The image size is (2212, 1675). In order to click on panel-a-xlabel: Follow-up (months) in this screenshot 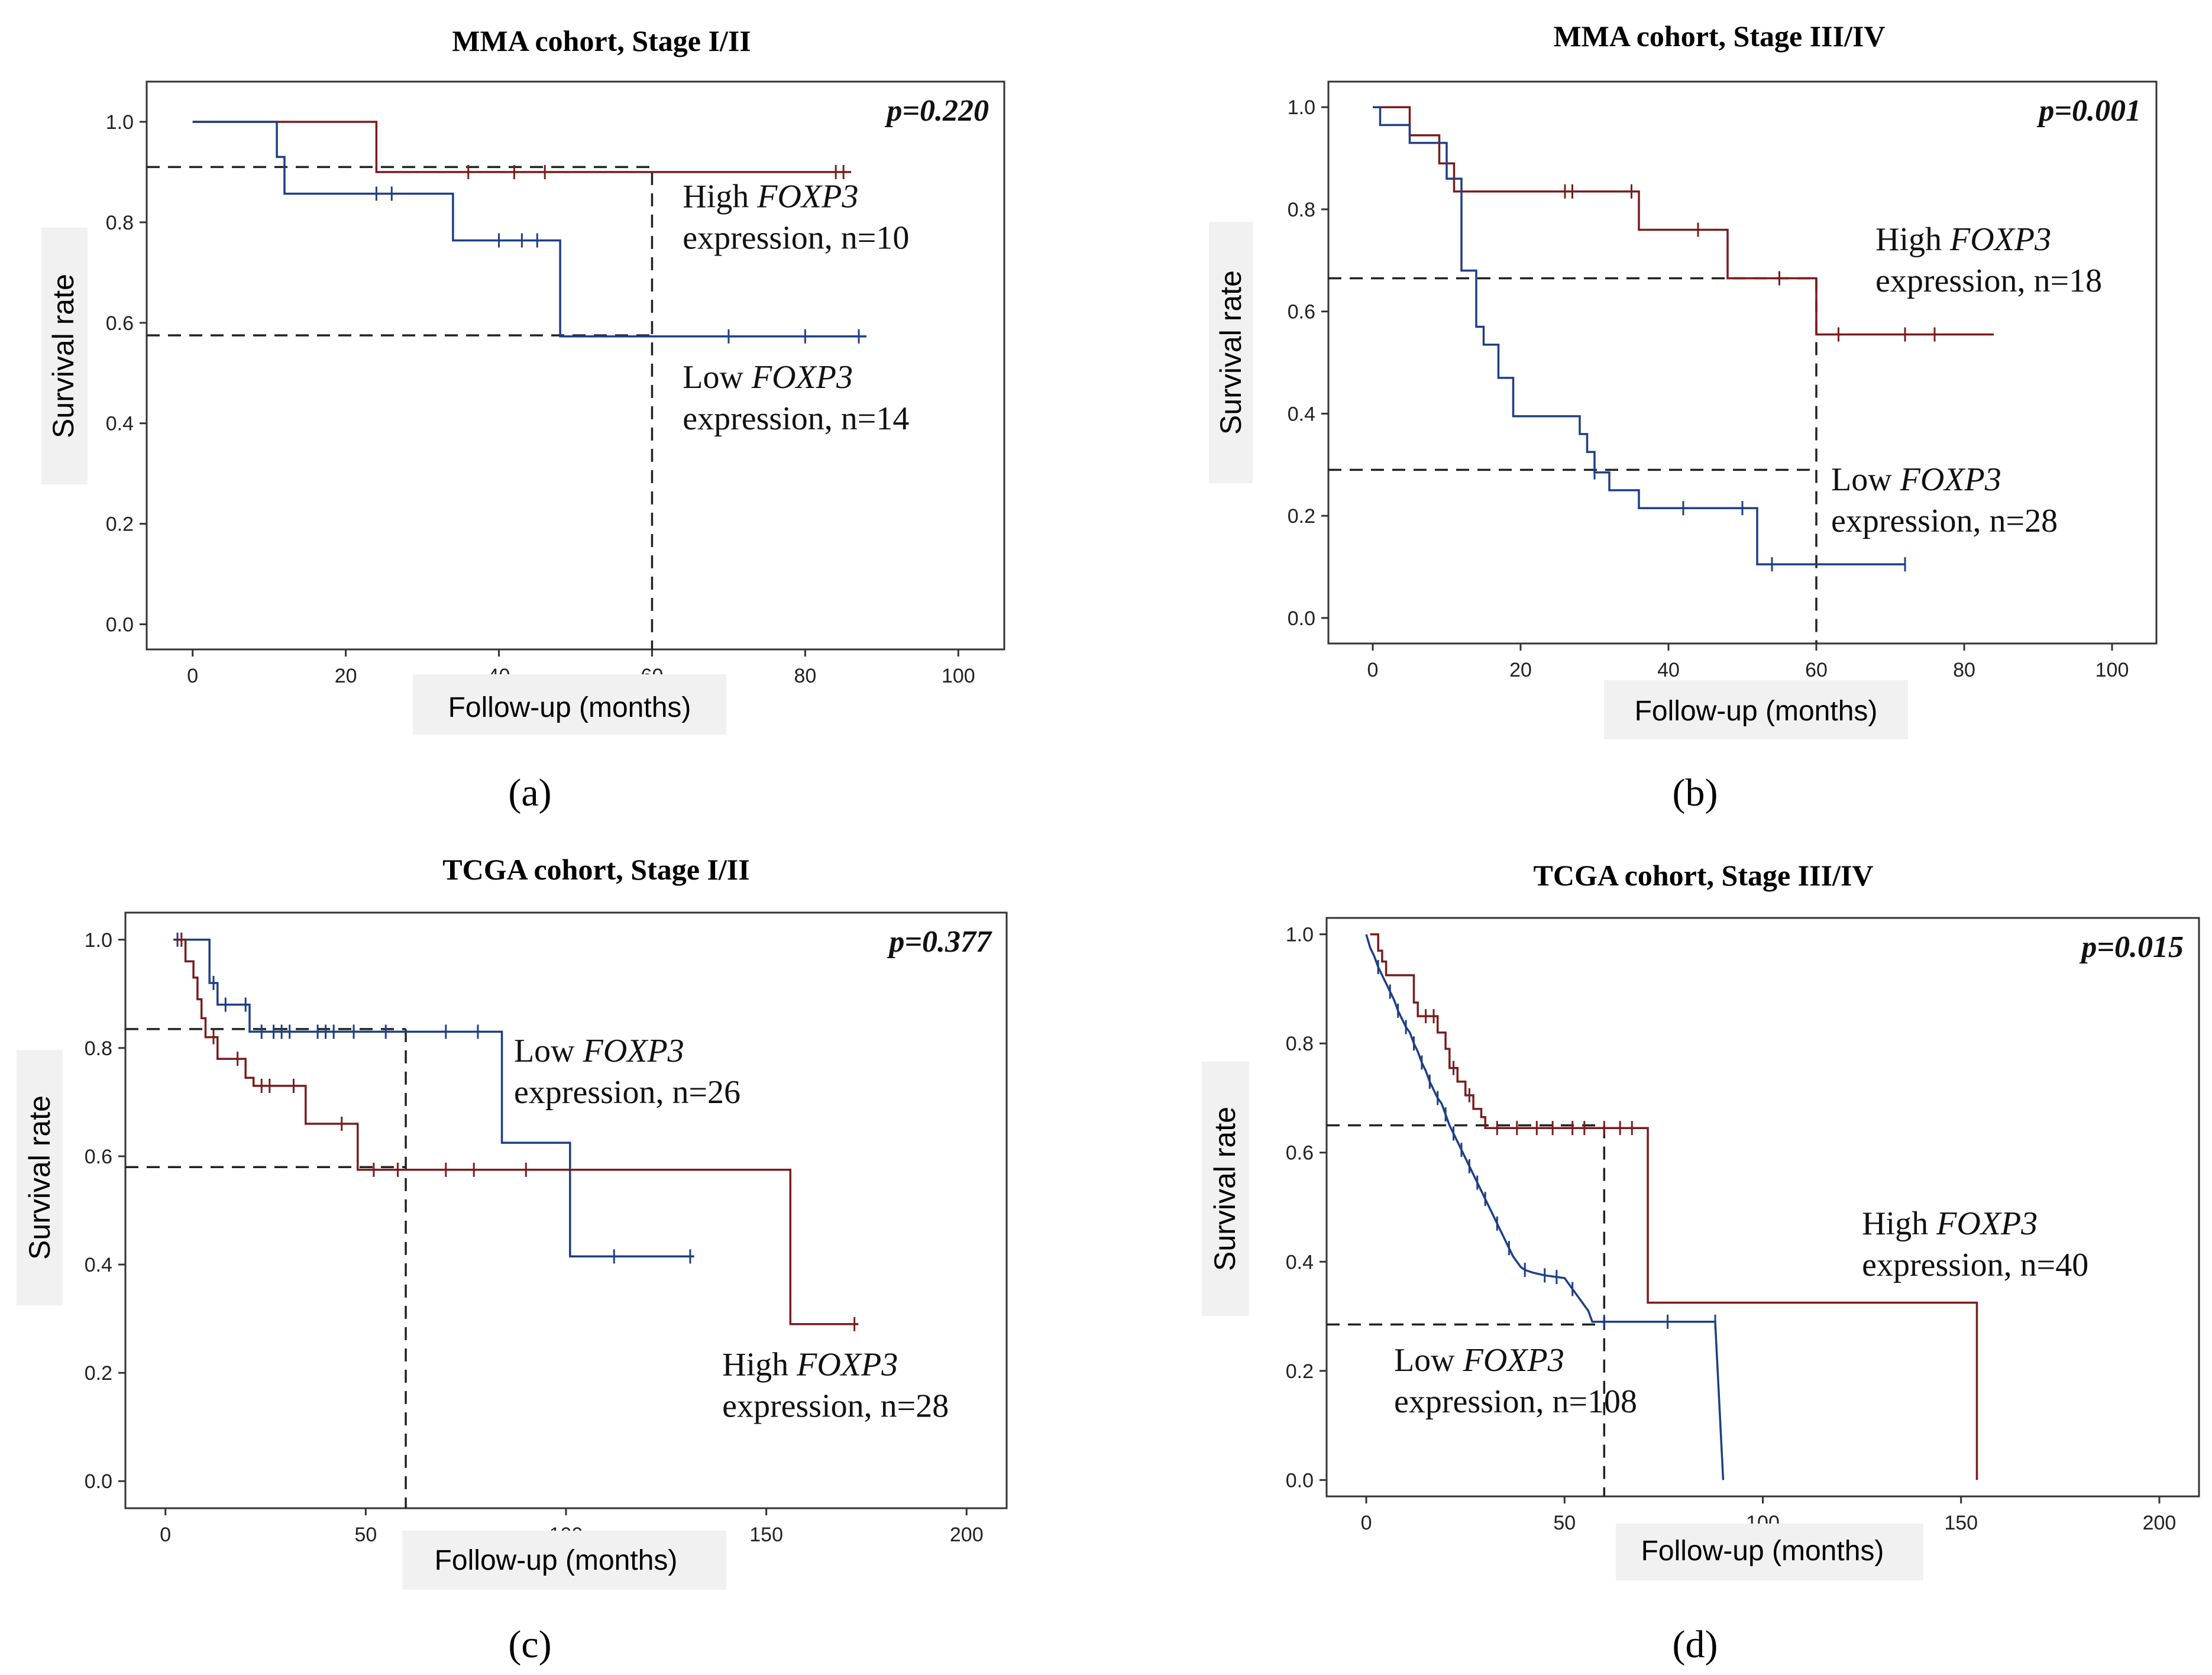, I will do `click(569, 707)`.